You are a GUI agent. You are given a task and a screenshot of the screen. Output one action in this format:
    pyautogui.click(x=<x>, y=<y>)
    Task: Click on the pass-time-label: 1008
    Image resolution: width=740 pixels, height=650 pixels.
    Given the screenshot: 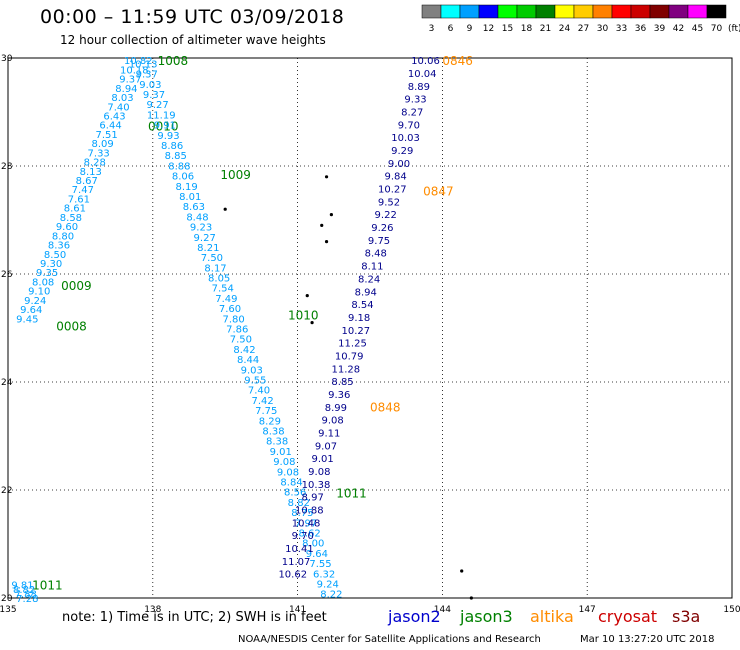 What is the action you would take?
    pyautogui.click(x=173, y=61)
    